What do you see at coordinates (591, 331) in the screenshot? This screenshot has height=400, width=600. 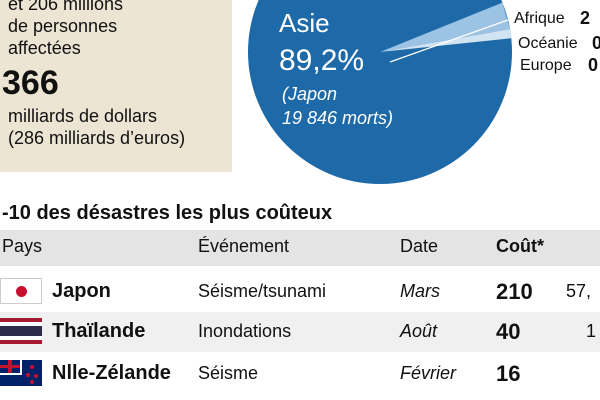 I see `row-extra: 1` at bounding box center [591, 331].